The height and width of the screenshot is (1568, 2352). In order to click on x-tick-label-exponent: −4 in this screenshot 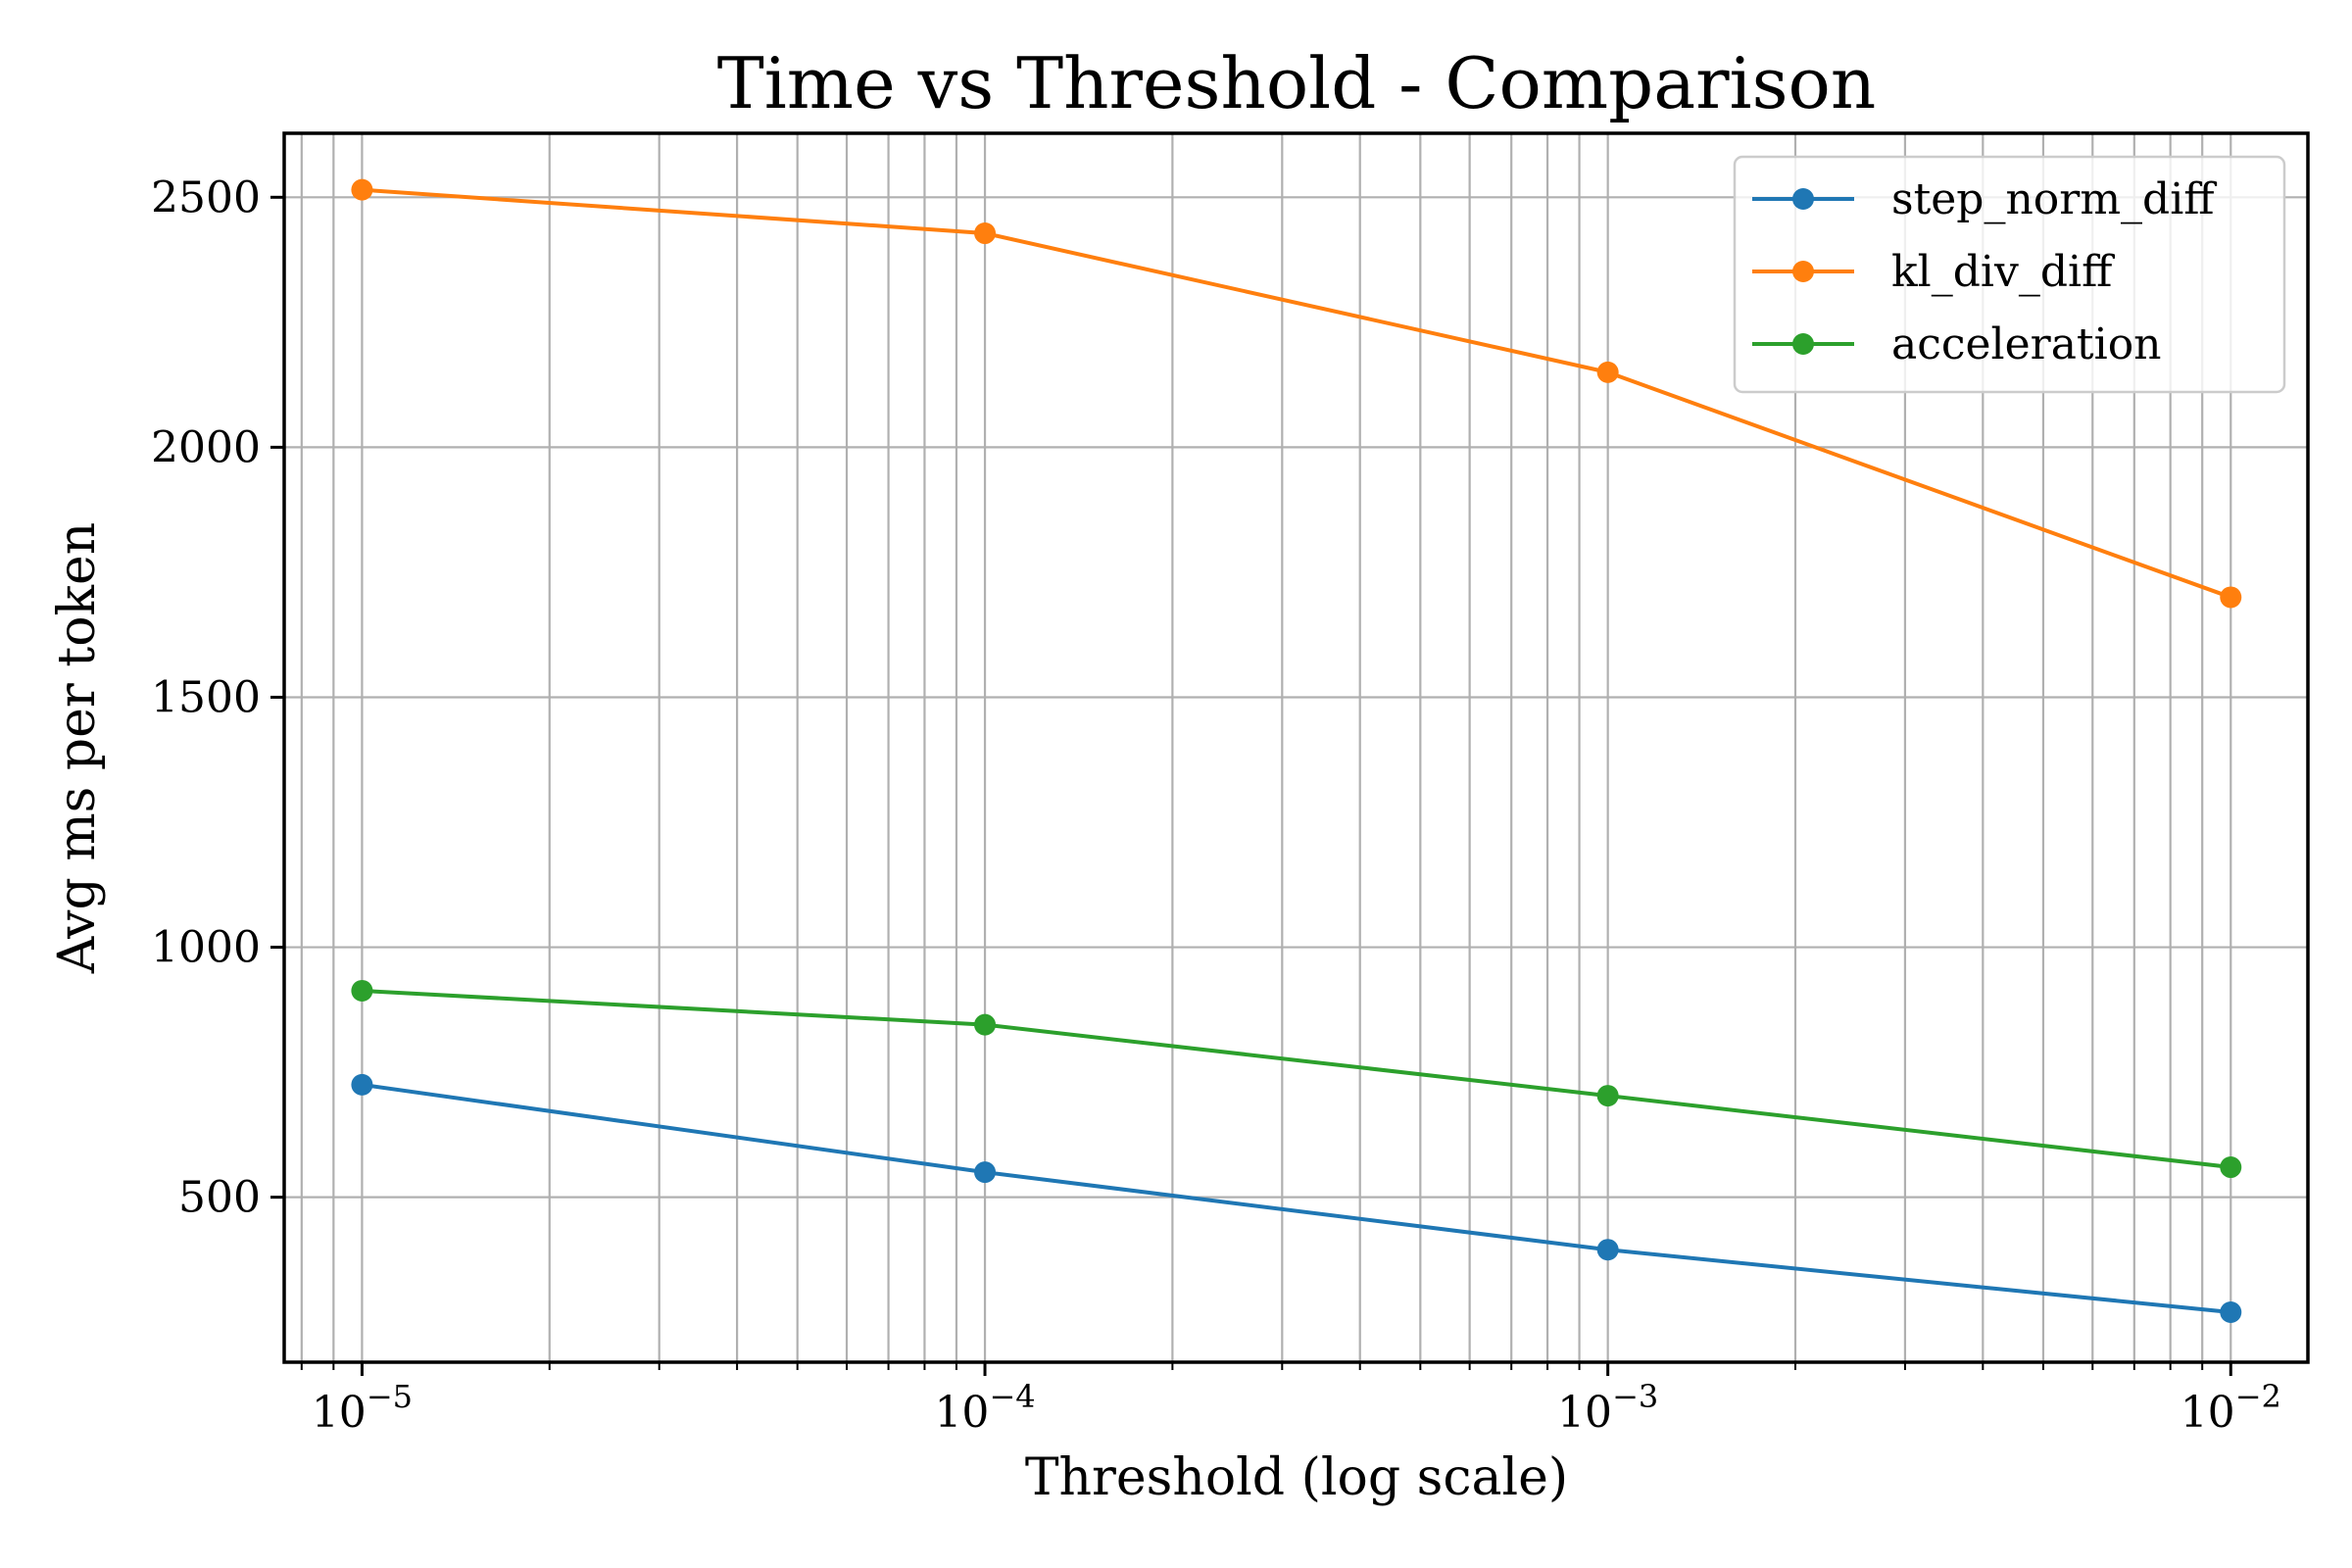, I will do `click(1012, 1396)`.